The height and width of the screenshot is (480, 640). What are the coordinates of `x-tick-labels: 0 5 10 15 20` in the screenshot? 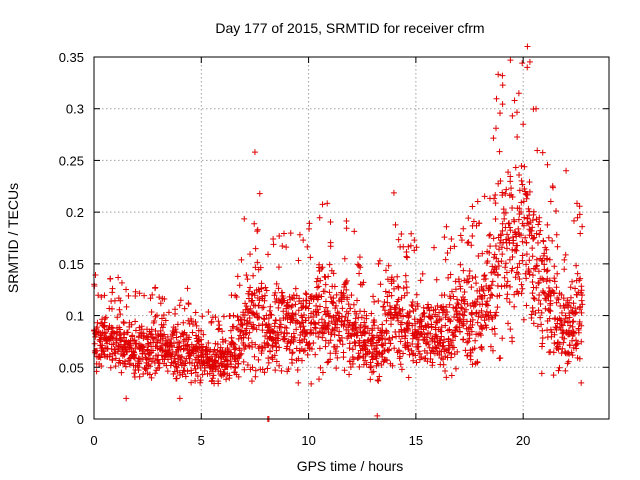 It's located at (310, 440).